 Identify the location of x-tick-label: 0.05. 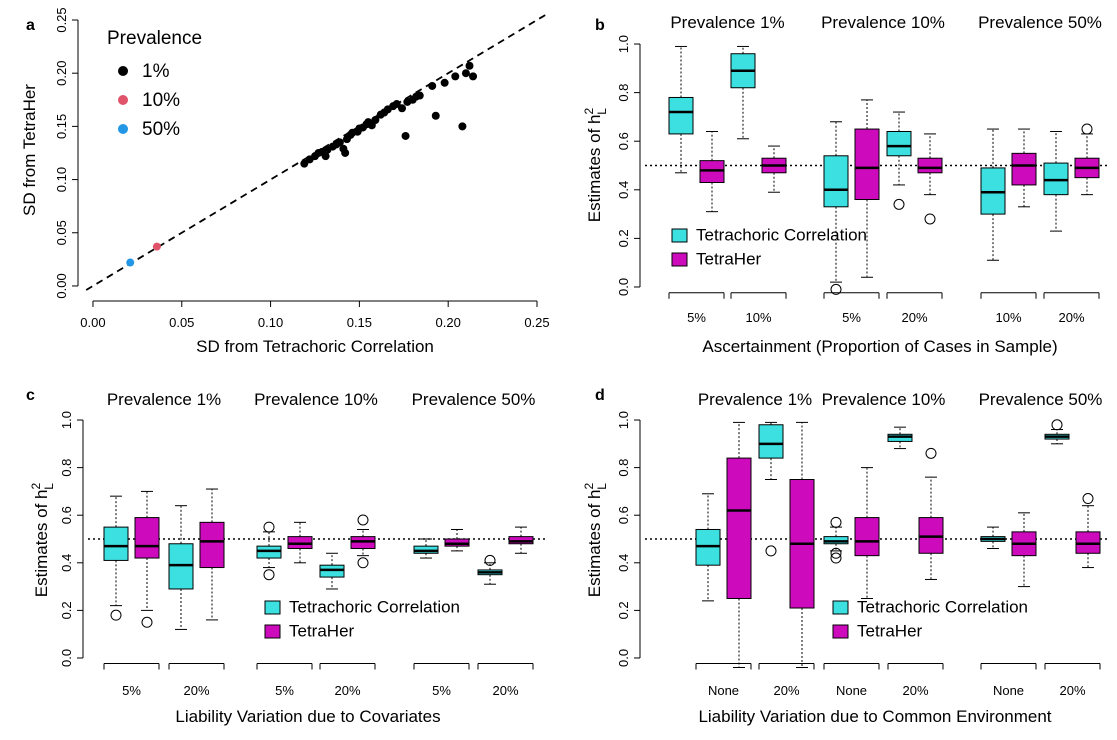
(181, 322).